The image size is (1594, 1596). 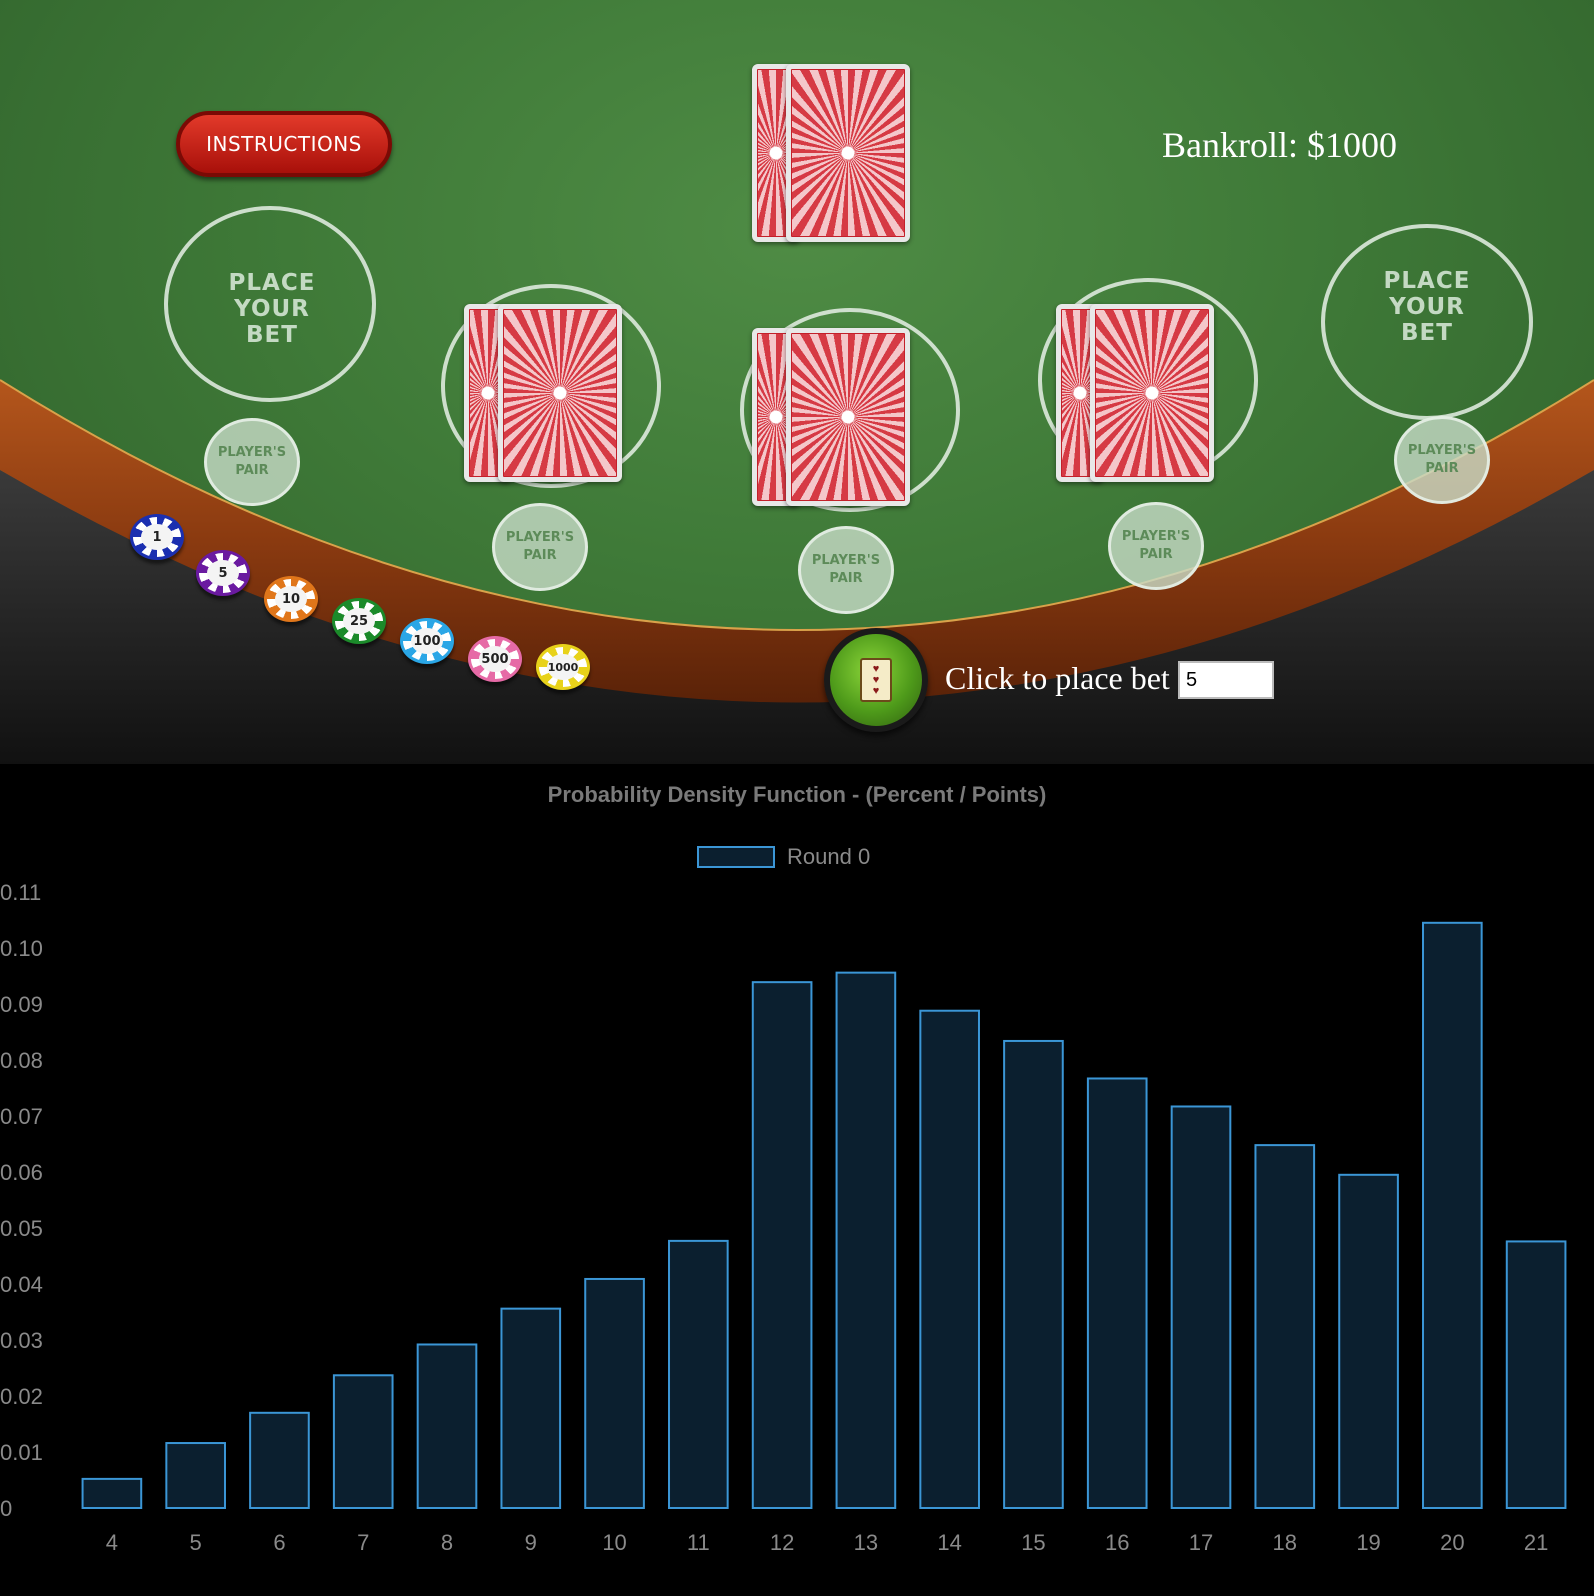 I want to click on card-deal-icon: ♥ ♥ ♥, so click(x=876, y=680).